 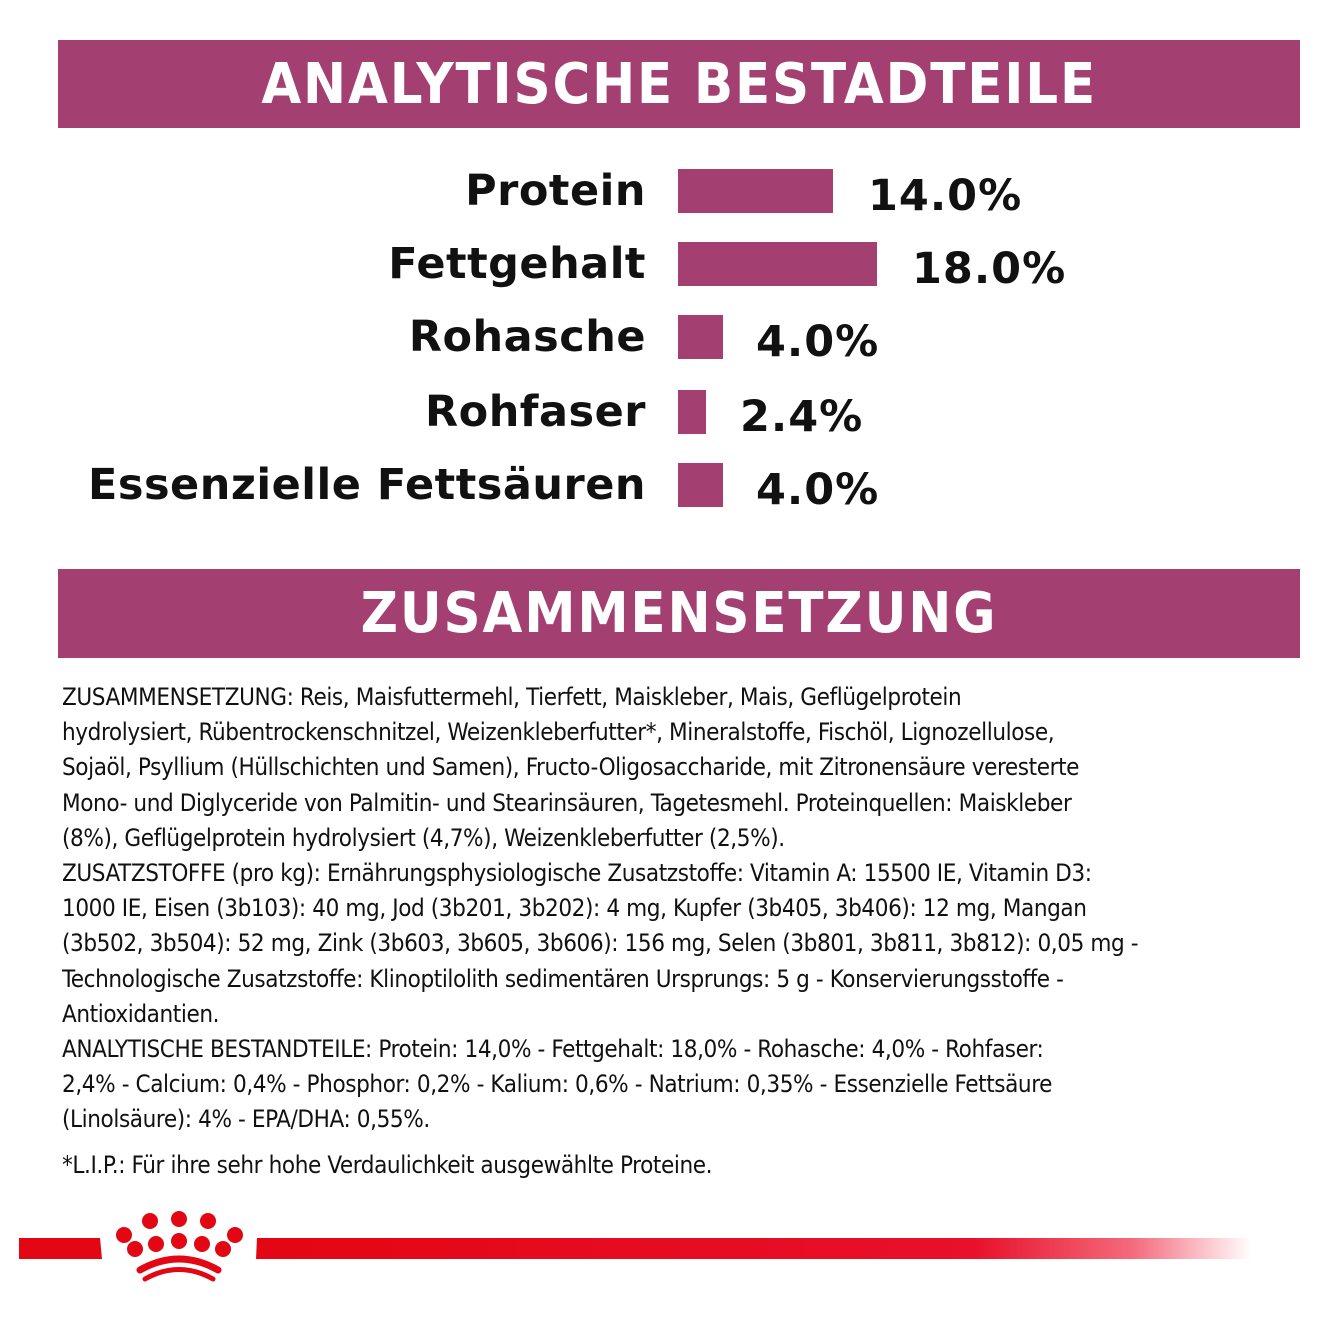 What do you see at coordinates (141, 1013) in the screenshot?
I see `additives-line: Antioxidantien.` at bounding box center [141, 1013].